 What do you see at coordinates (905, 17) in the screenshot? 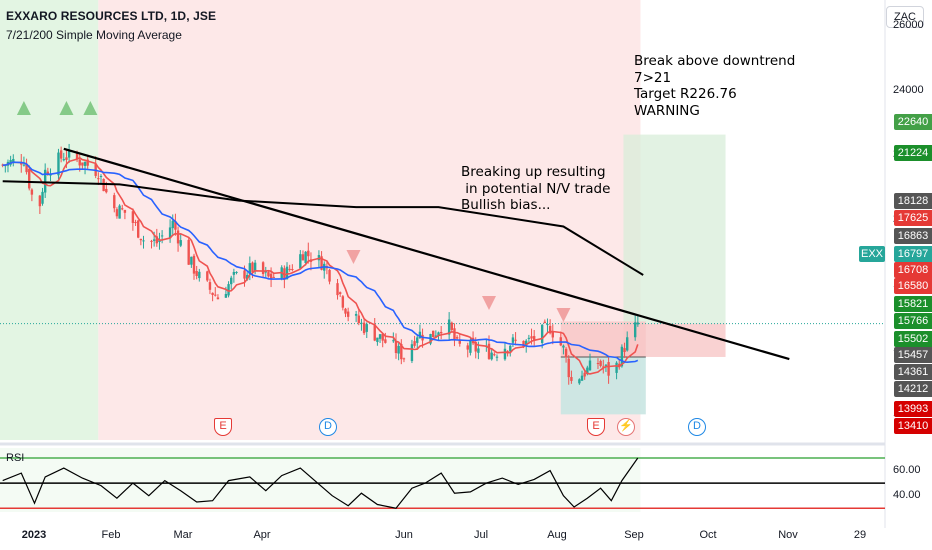
I see `currency-badge: ZAC` at bounding box center [905, 17].